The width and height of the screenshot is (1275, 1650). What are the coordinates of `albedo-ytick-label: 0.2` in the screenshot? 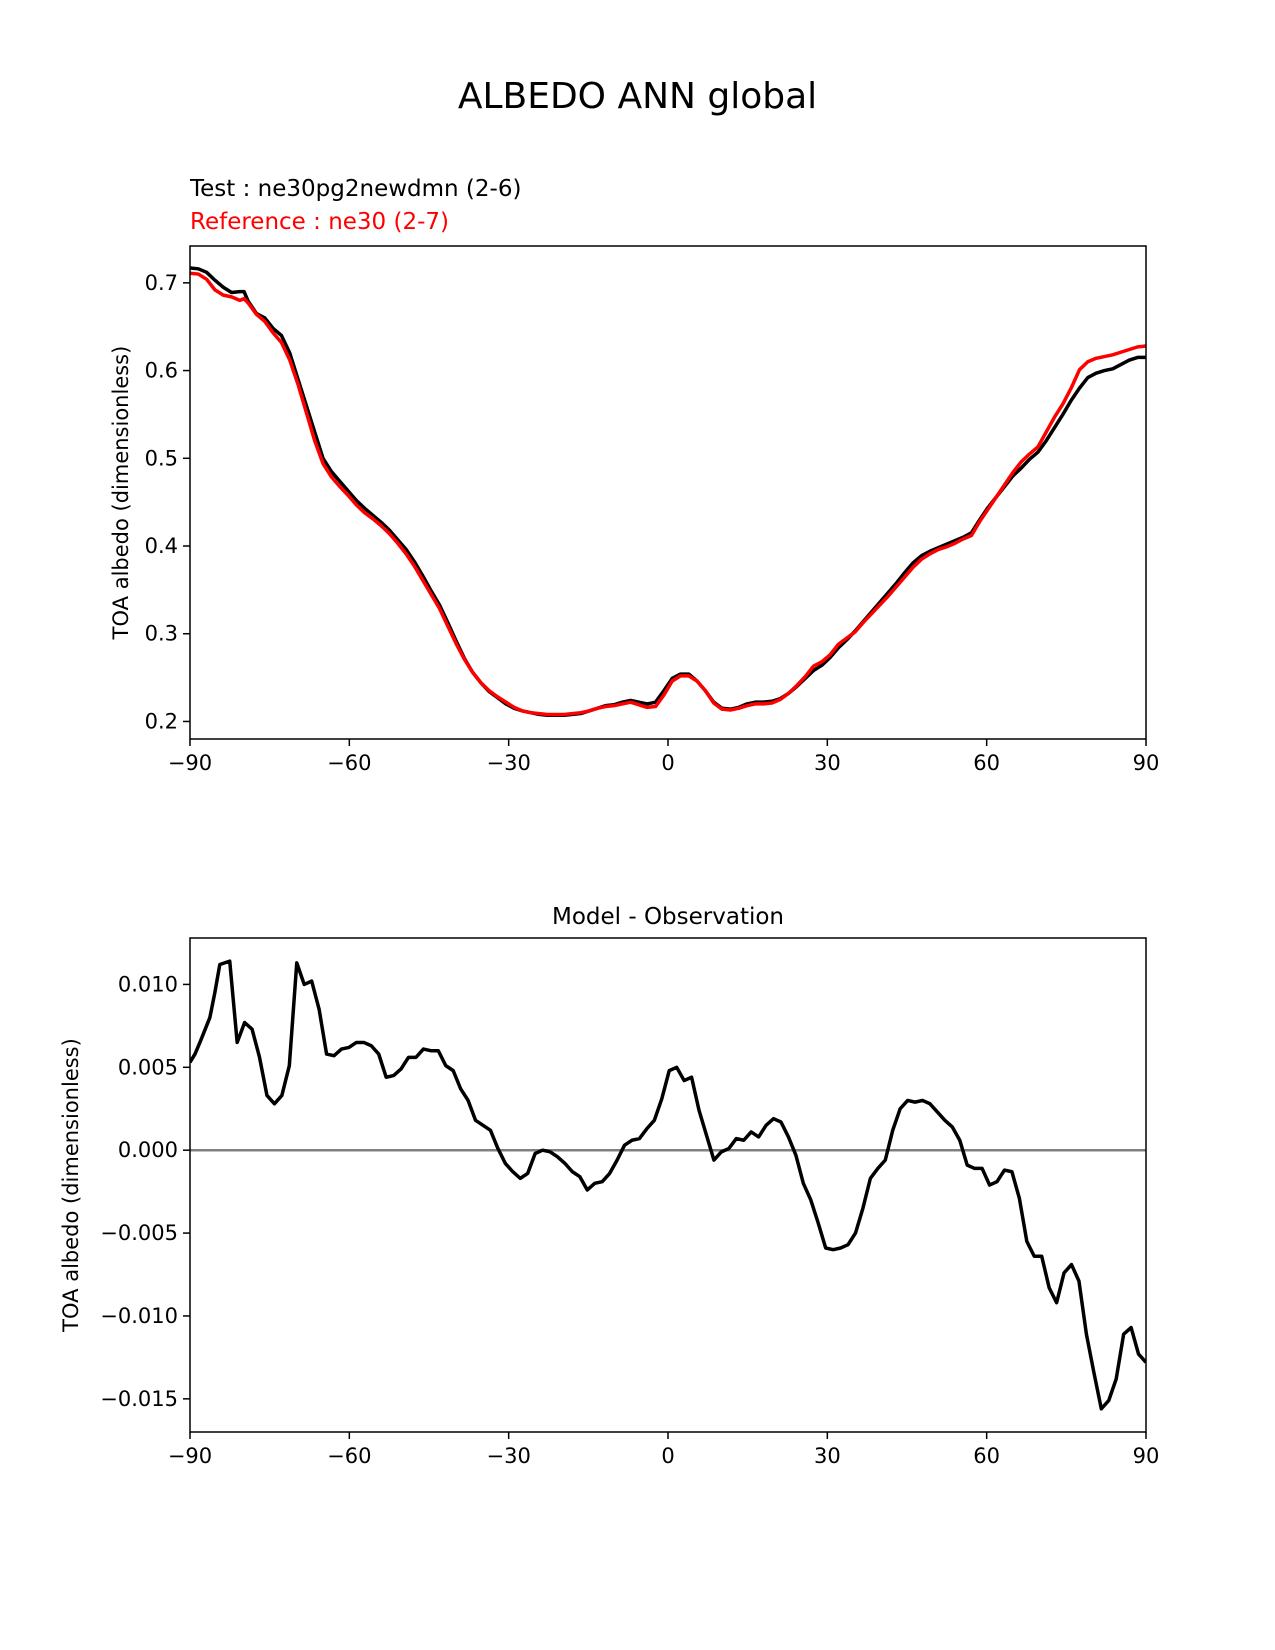 It's located at (161, 721).